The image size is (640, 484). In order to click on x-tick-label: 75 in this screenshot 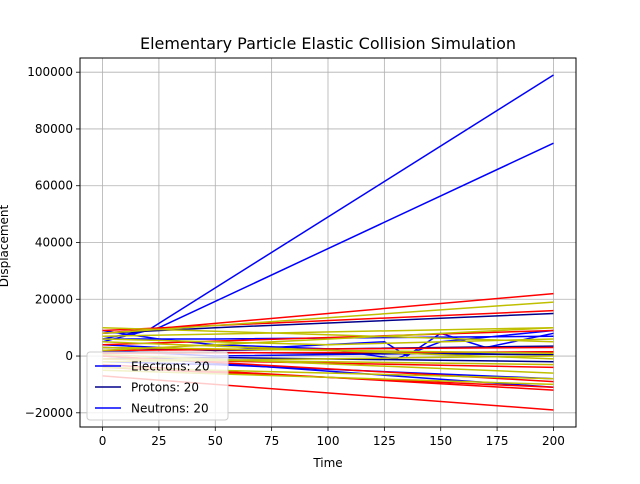, I will do `click(271, 441)`.